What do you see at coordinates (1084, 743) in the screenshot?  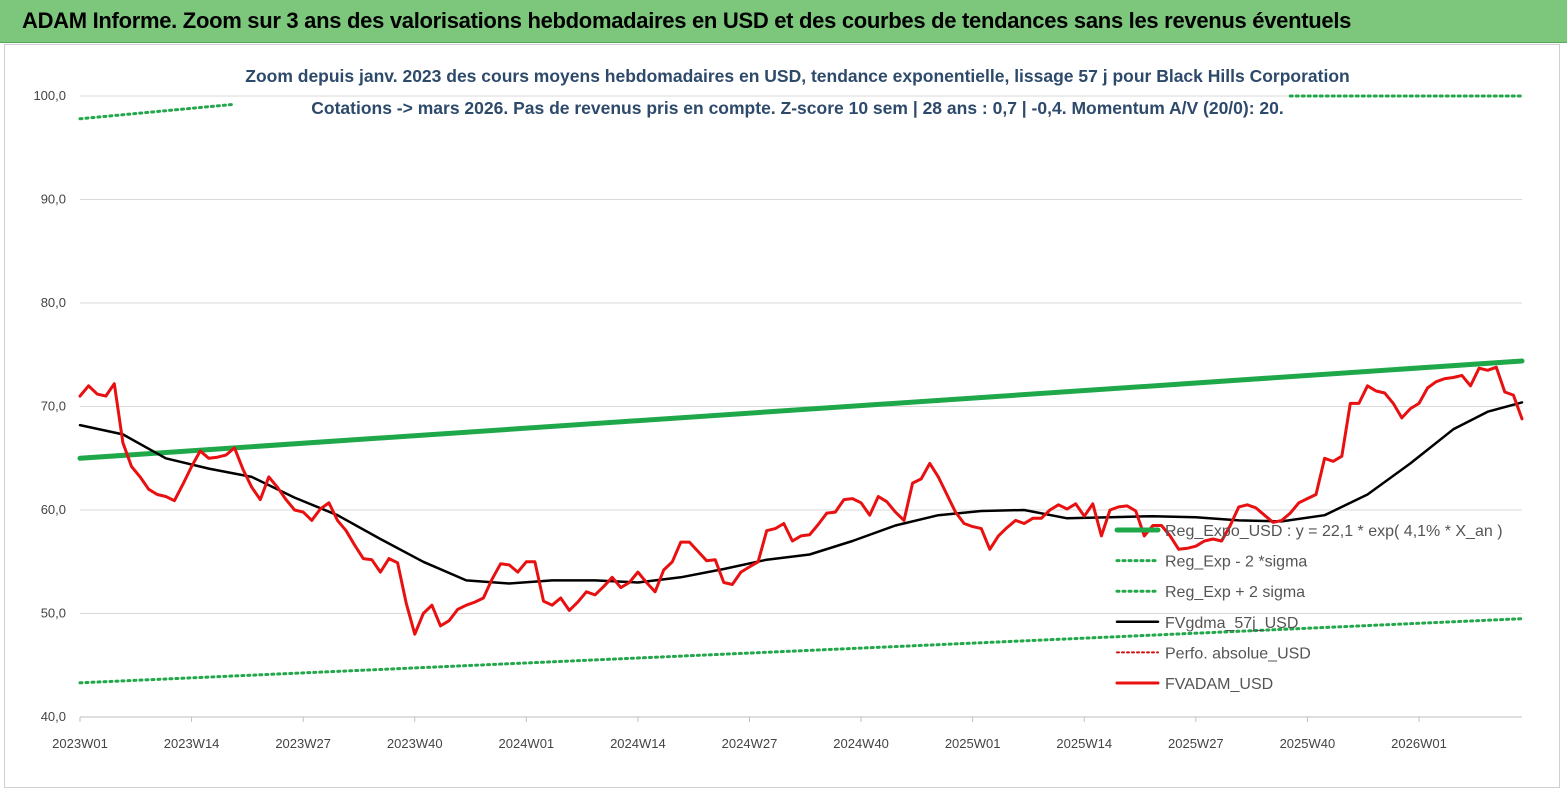 I see `x-tick-label: 2025W14` at bounding box center [1084, 743].